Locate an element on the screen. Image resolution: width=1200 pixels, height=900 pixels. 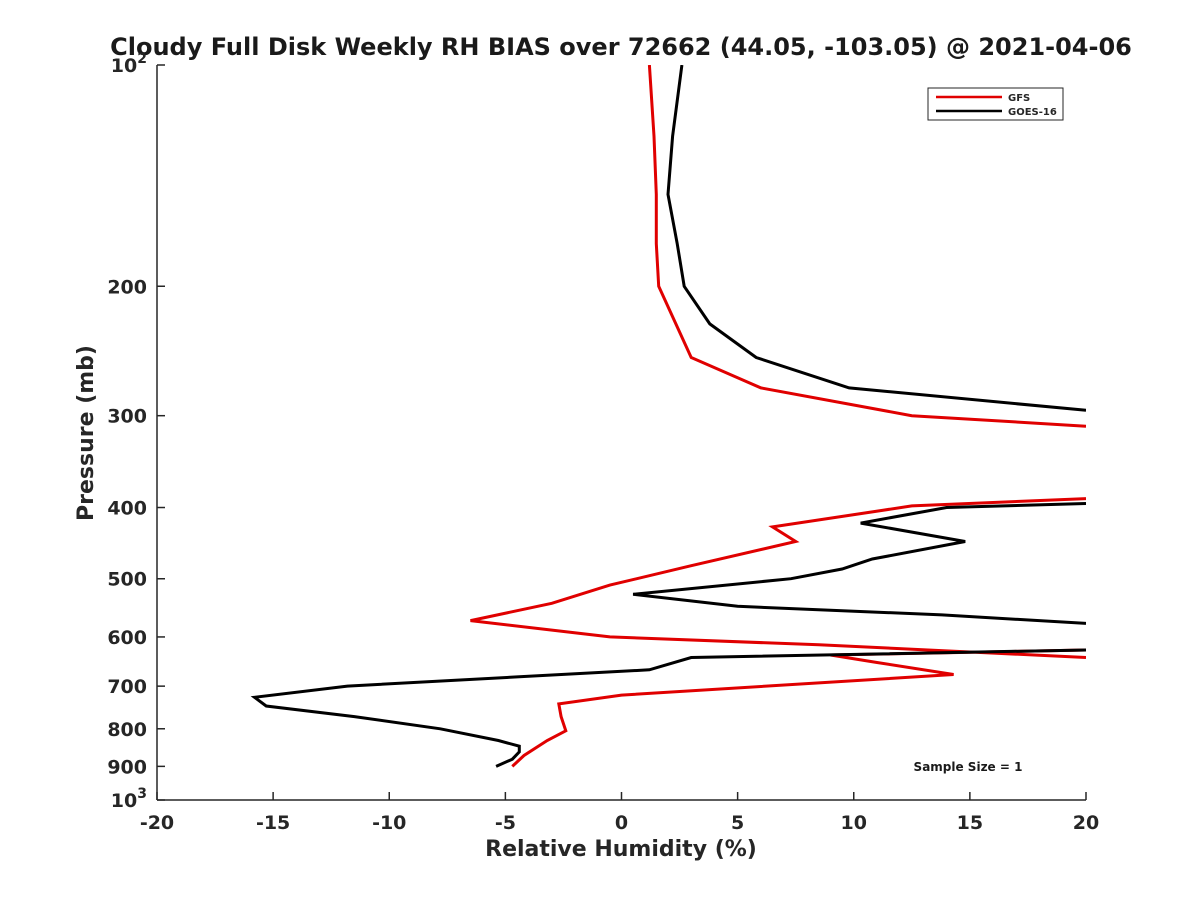
legend-label-gfs: GFS is located at coordinates (1019, 98).